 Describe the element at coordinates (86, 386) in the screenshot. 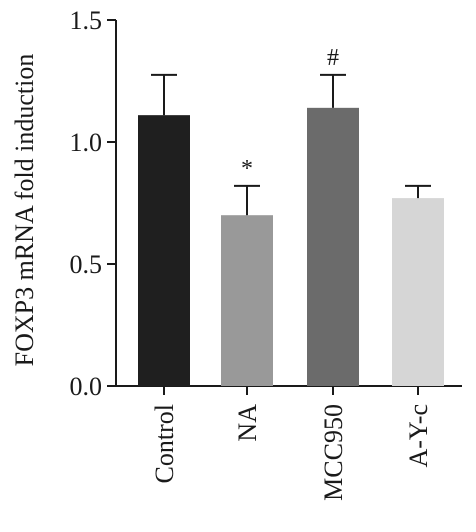

I see `y-tick-label: 0.0` at that location.